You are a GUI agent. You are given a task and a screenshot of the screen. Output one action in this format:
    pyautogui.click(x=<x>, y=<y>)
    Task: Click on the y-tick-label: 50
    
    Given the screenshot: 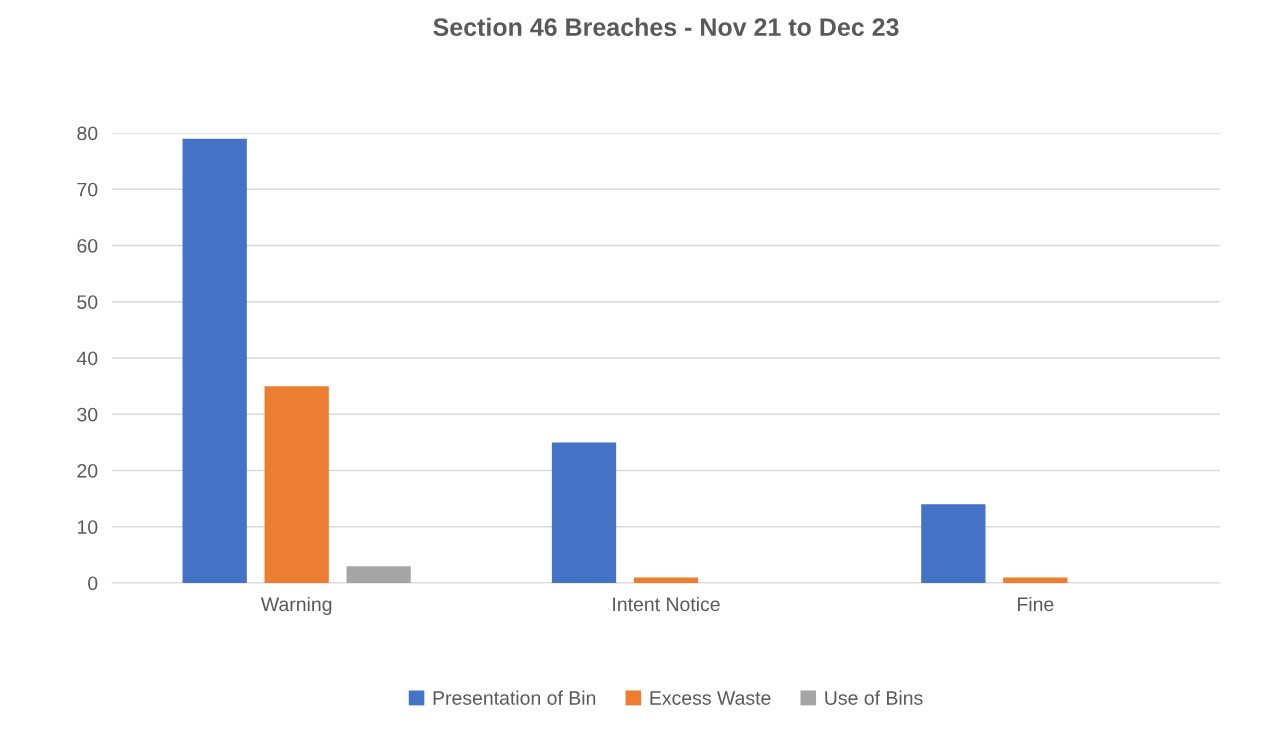 What is the action you would take?
    pyautogui.click(x=87, y=302)
    